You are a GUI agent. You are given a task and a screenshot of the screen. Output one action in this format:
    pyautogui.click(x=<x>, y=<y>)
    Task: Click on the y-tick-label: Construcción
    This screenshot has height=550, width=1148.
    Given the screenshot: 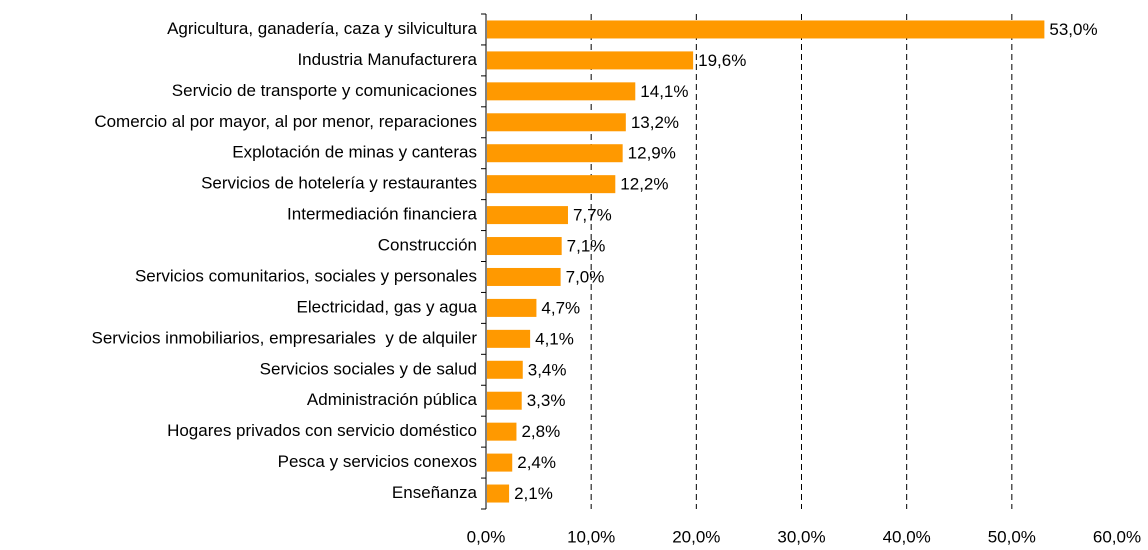 What is the action you would take?
    pyautogui.click(x=427, y=245)
    